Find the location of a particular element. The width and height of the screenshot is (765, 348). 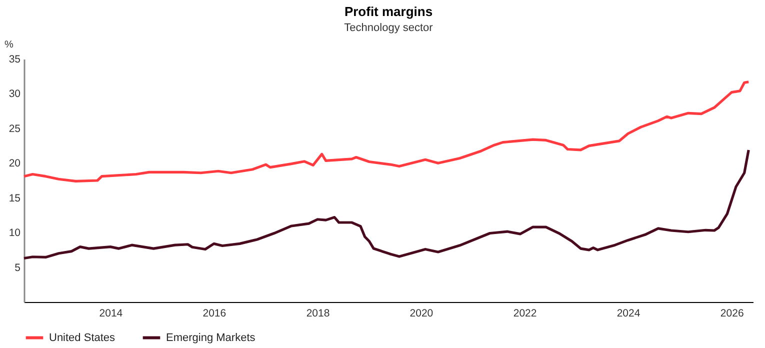

x-tick-label: 2024 is located at coordinates (628, 314).